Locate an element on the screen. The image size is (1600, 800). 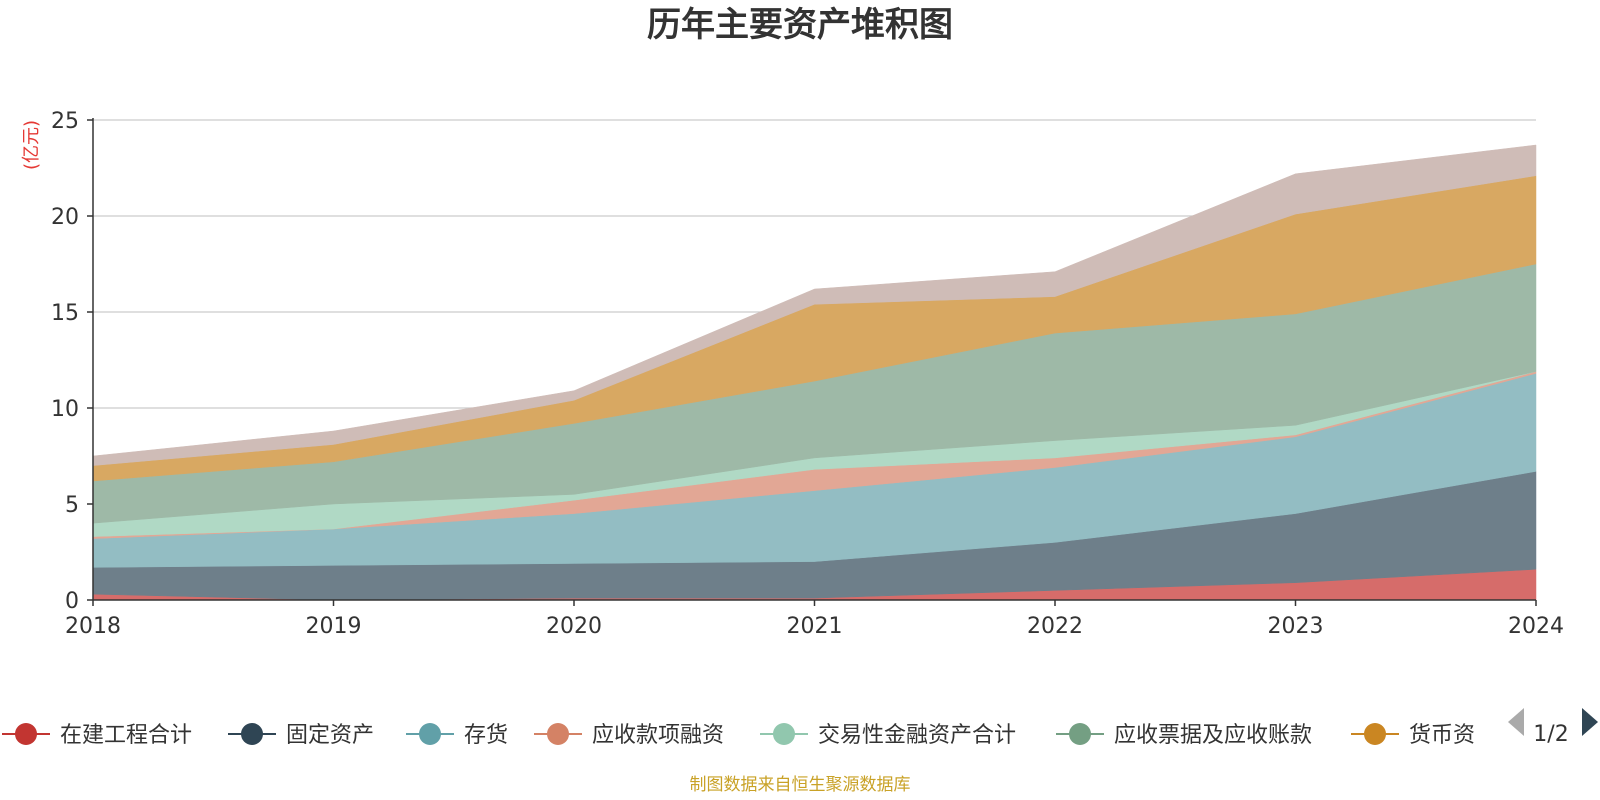
y-tick-label: 5 is located at coordinates (72, 505).